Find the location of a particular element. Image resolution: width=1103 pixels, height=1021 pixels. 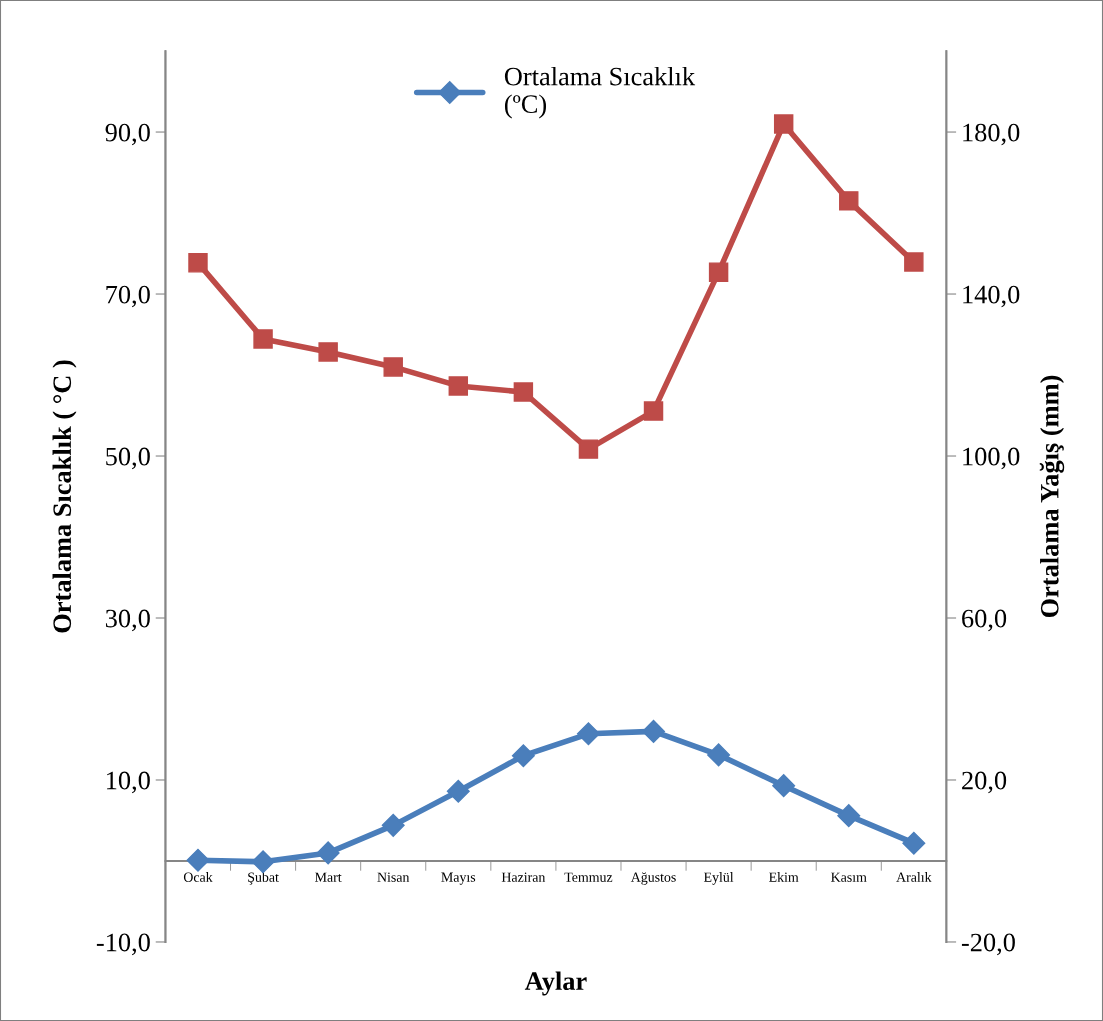

y-tick-label: 90,0 is located at coordinates (127, 134).